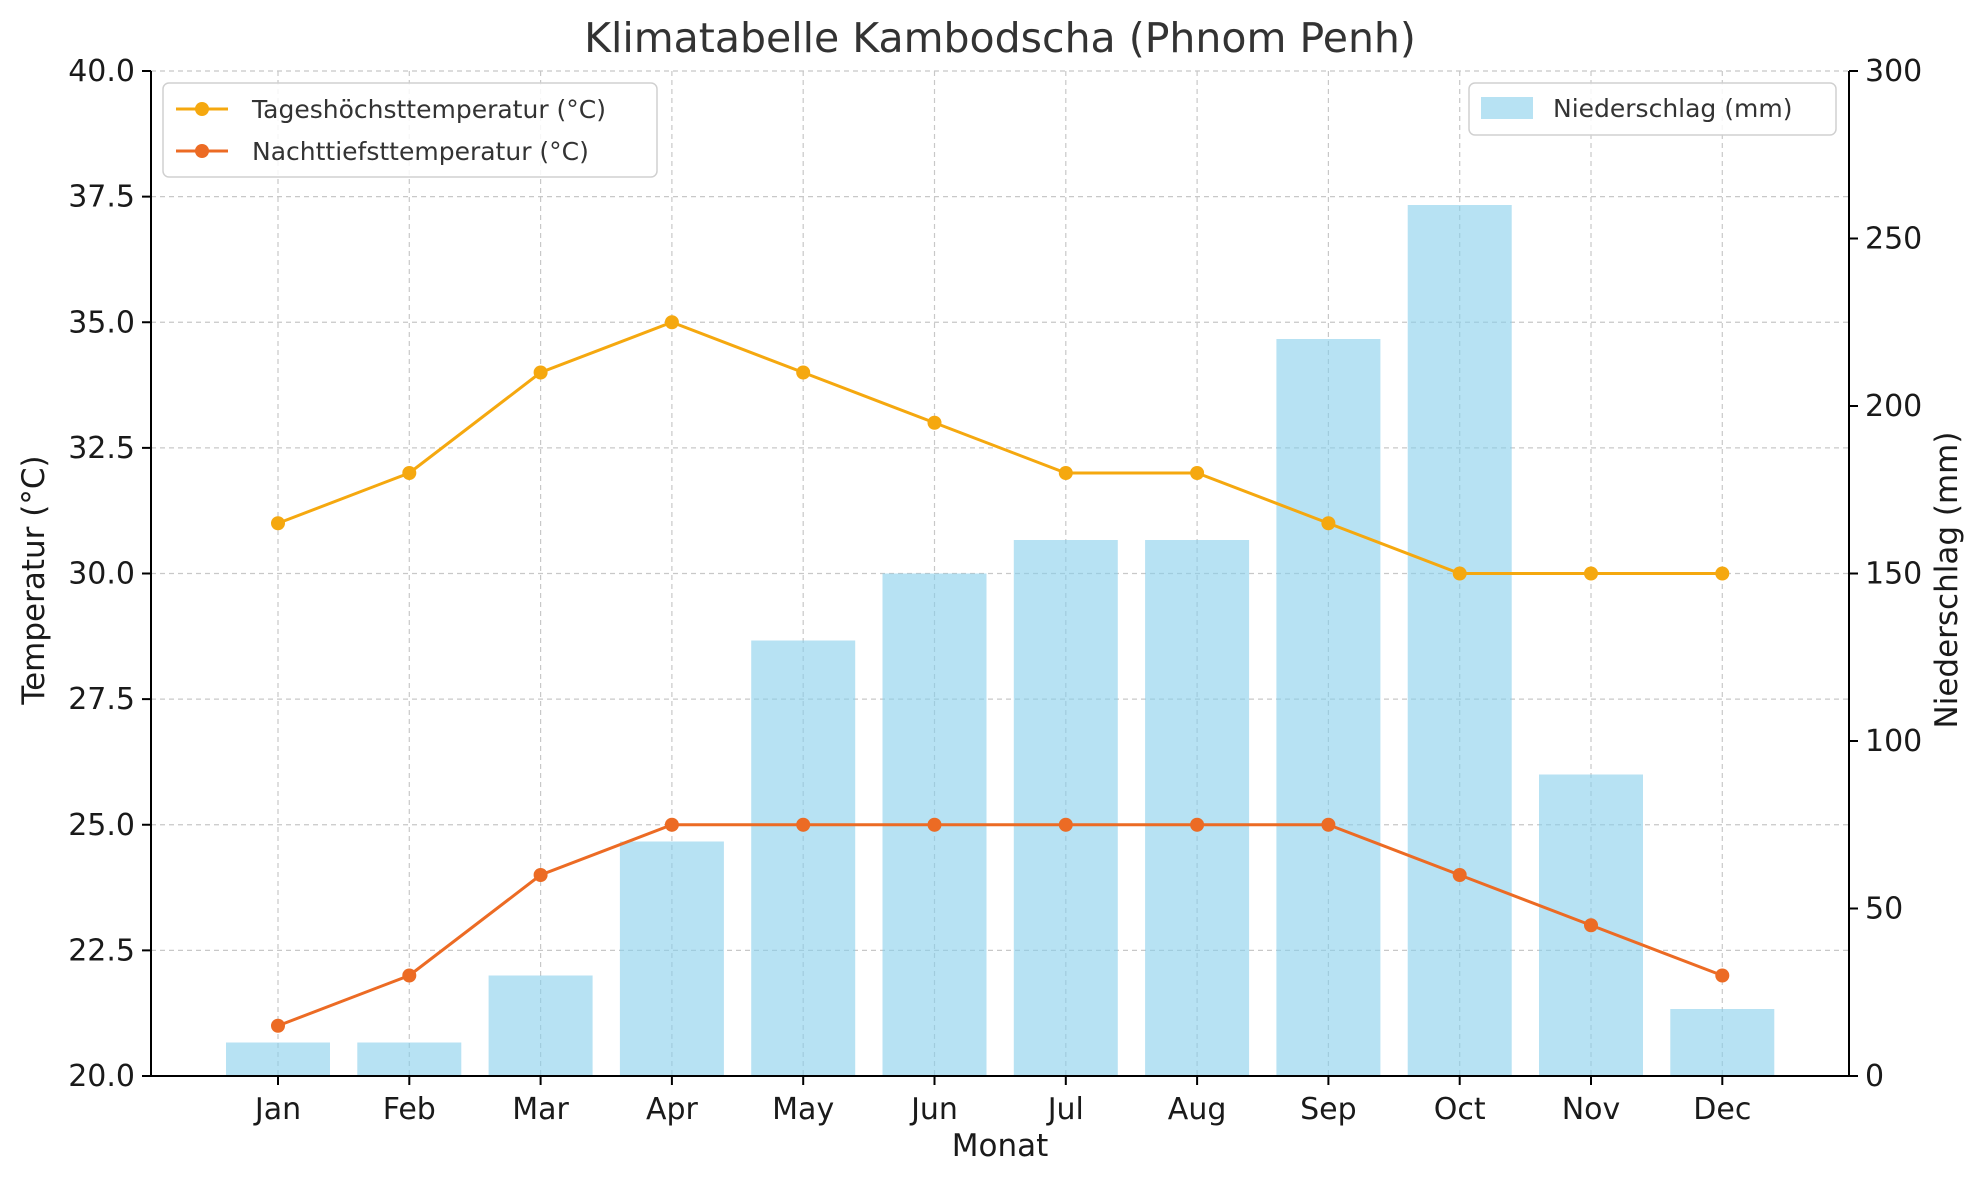 The width and height of the screenshot is (1980, 1180). What do you see at coordinates (34, 580) in the screenshot?
I see `y-axis-title-left: Temperatur (°C)` at bounding box center [34, 580].